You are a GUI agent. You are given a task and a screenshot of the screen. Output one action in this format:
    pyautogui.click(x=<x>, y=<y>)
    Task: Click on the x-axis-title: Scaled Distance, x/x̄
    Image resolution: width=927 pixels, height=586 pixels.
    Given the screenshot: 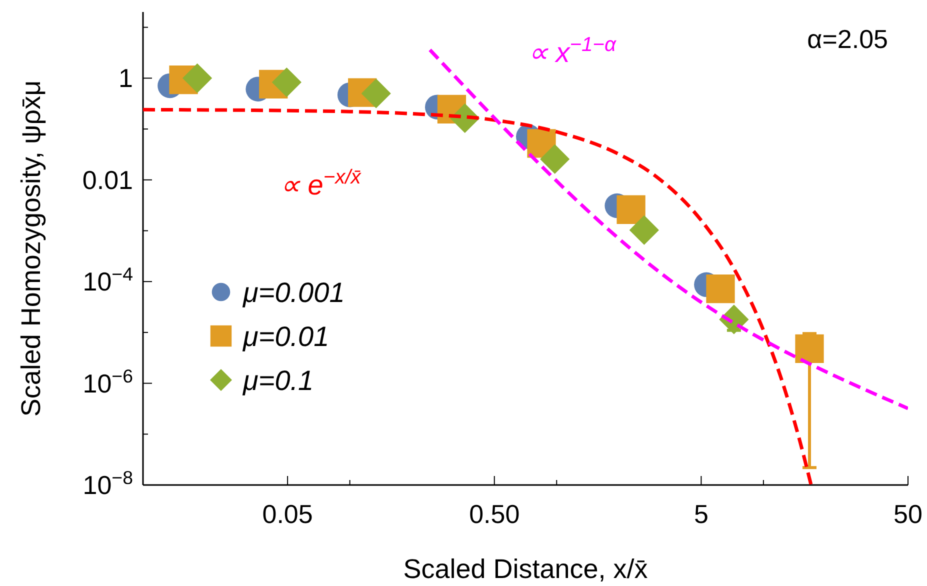 What is the action you would take?
    pyautogui.click(x=525, y=569)
    